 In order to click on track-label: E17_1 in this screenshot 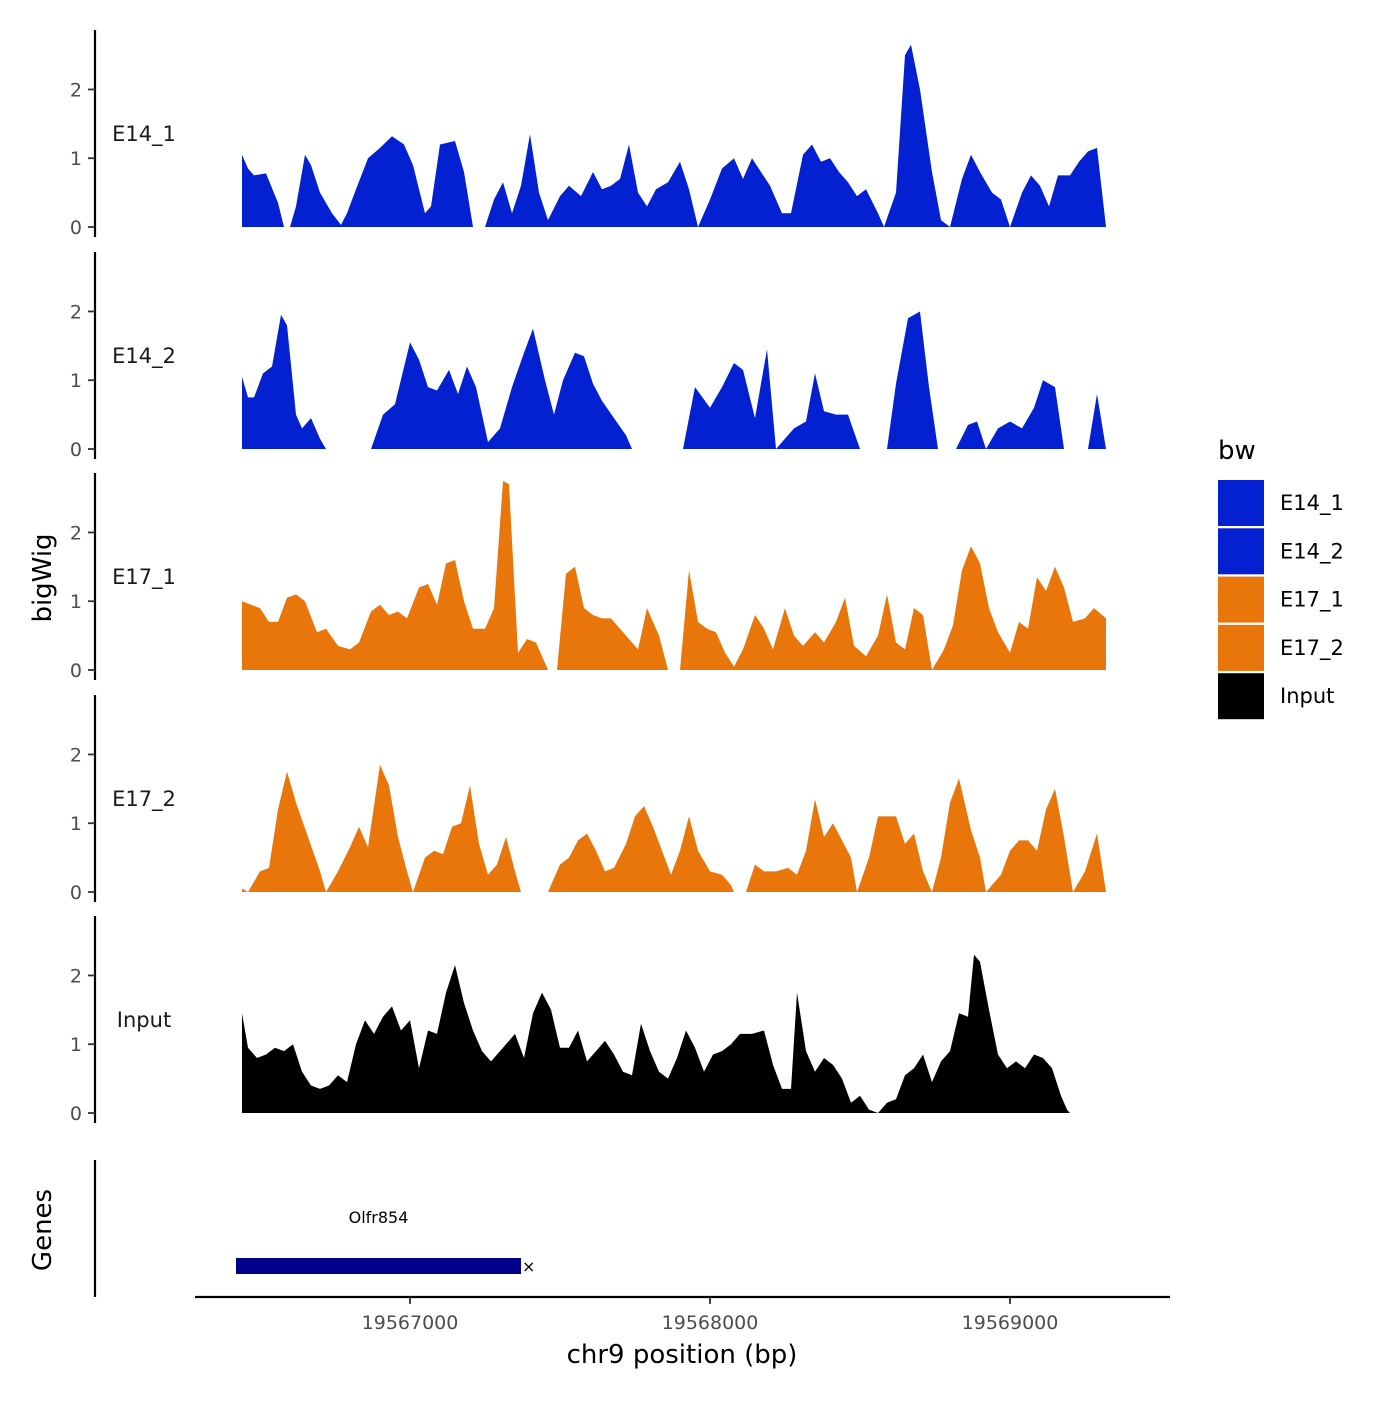, I will do `click(144, 577)`.